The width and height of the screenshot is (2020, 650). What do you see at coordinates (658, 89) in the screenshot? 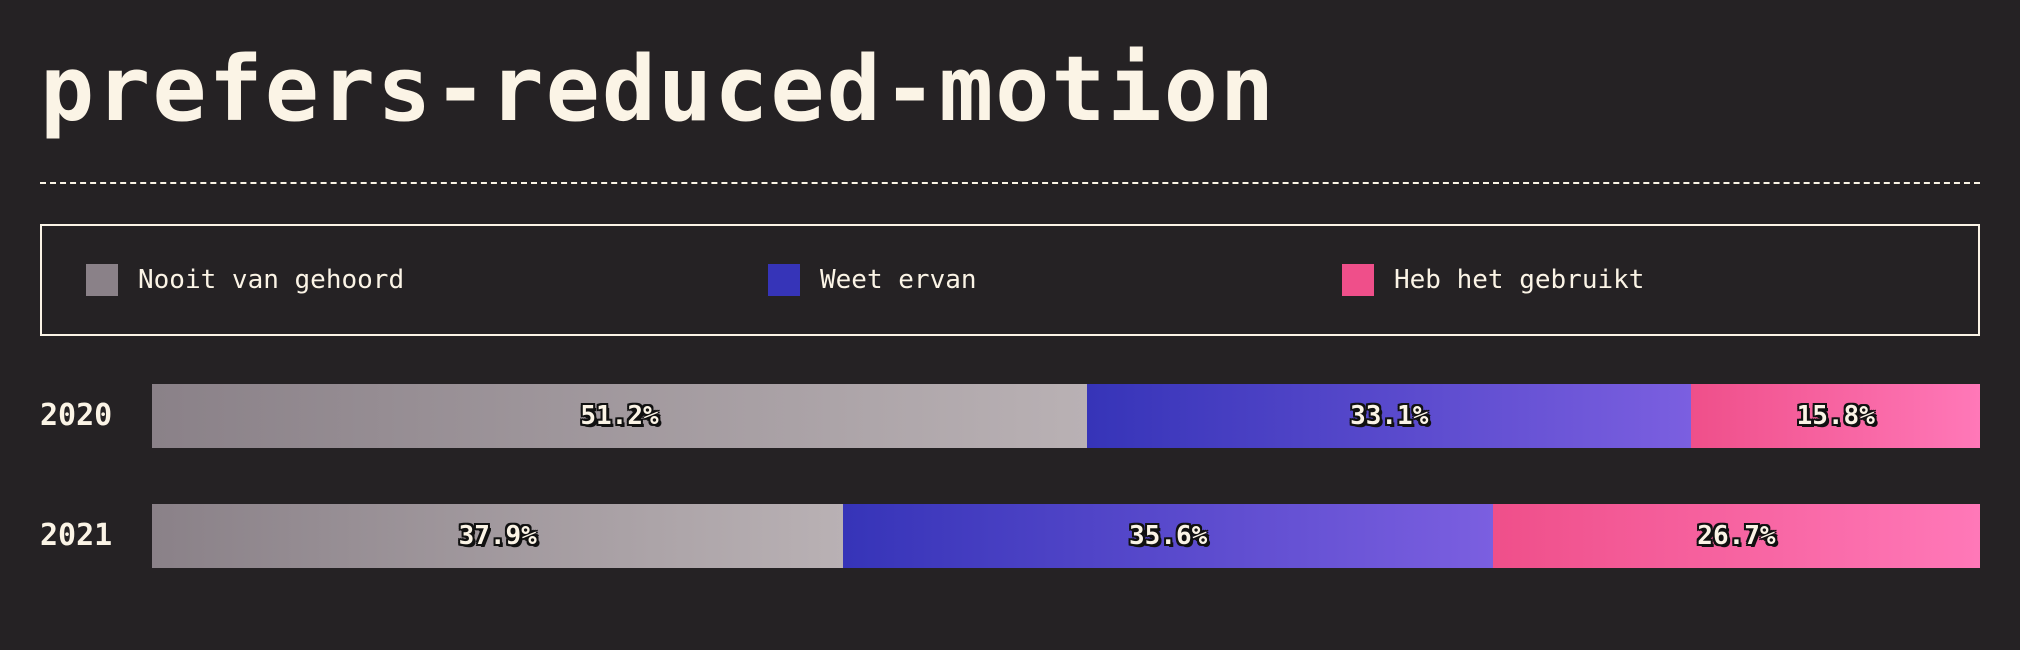
I see `chart-title: prefers-reduced-motion` at bounding box center [658, 89].